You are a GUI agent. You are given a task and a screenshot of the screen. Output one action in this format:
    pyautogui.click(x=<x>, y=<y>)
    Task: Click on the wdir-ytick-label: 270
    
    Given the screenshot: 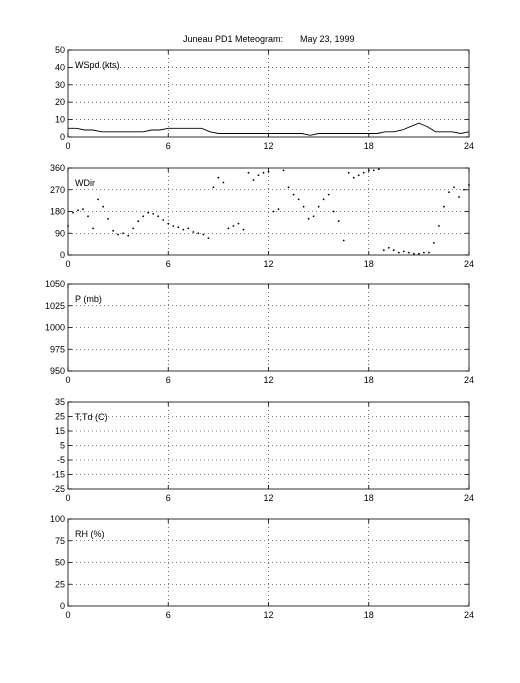 What is the action you would take?
    pyautogui.click(x=57, y=190)
    